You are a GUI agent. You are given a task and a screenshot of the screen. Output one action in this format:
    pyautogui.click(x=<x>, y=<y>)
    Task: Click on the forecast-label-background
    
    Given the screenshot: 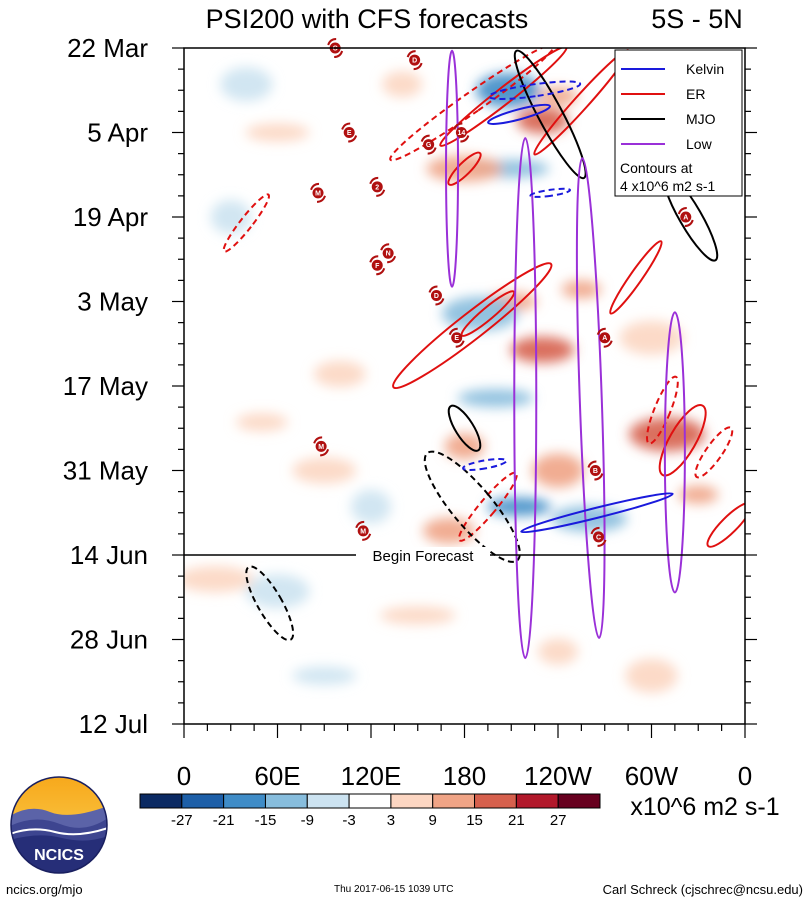 What is the action you would take?
    pyautogui.click(x=423, y=555)
    